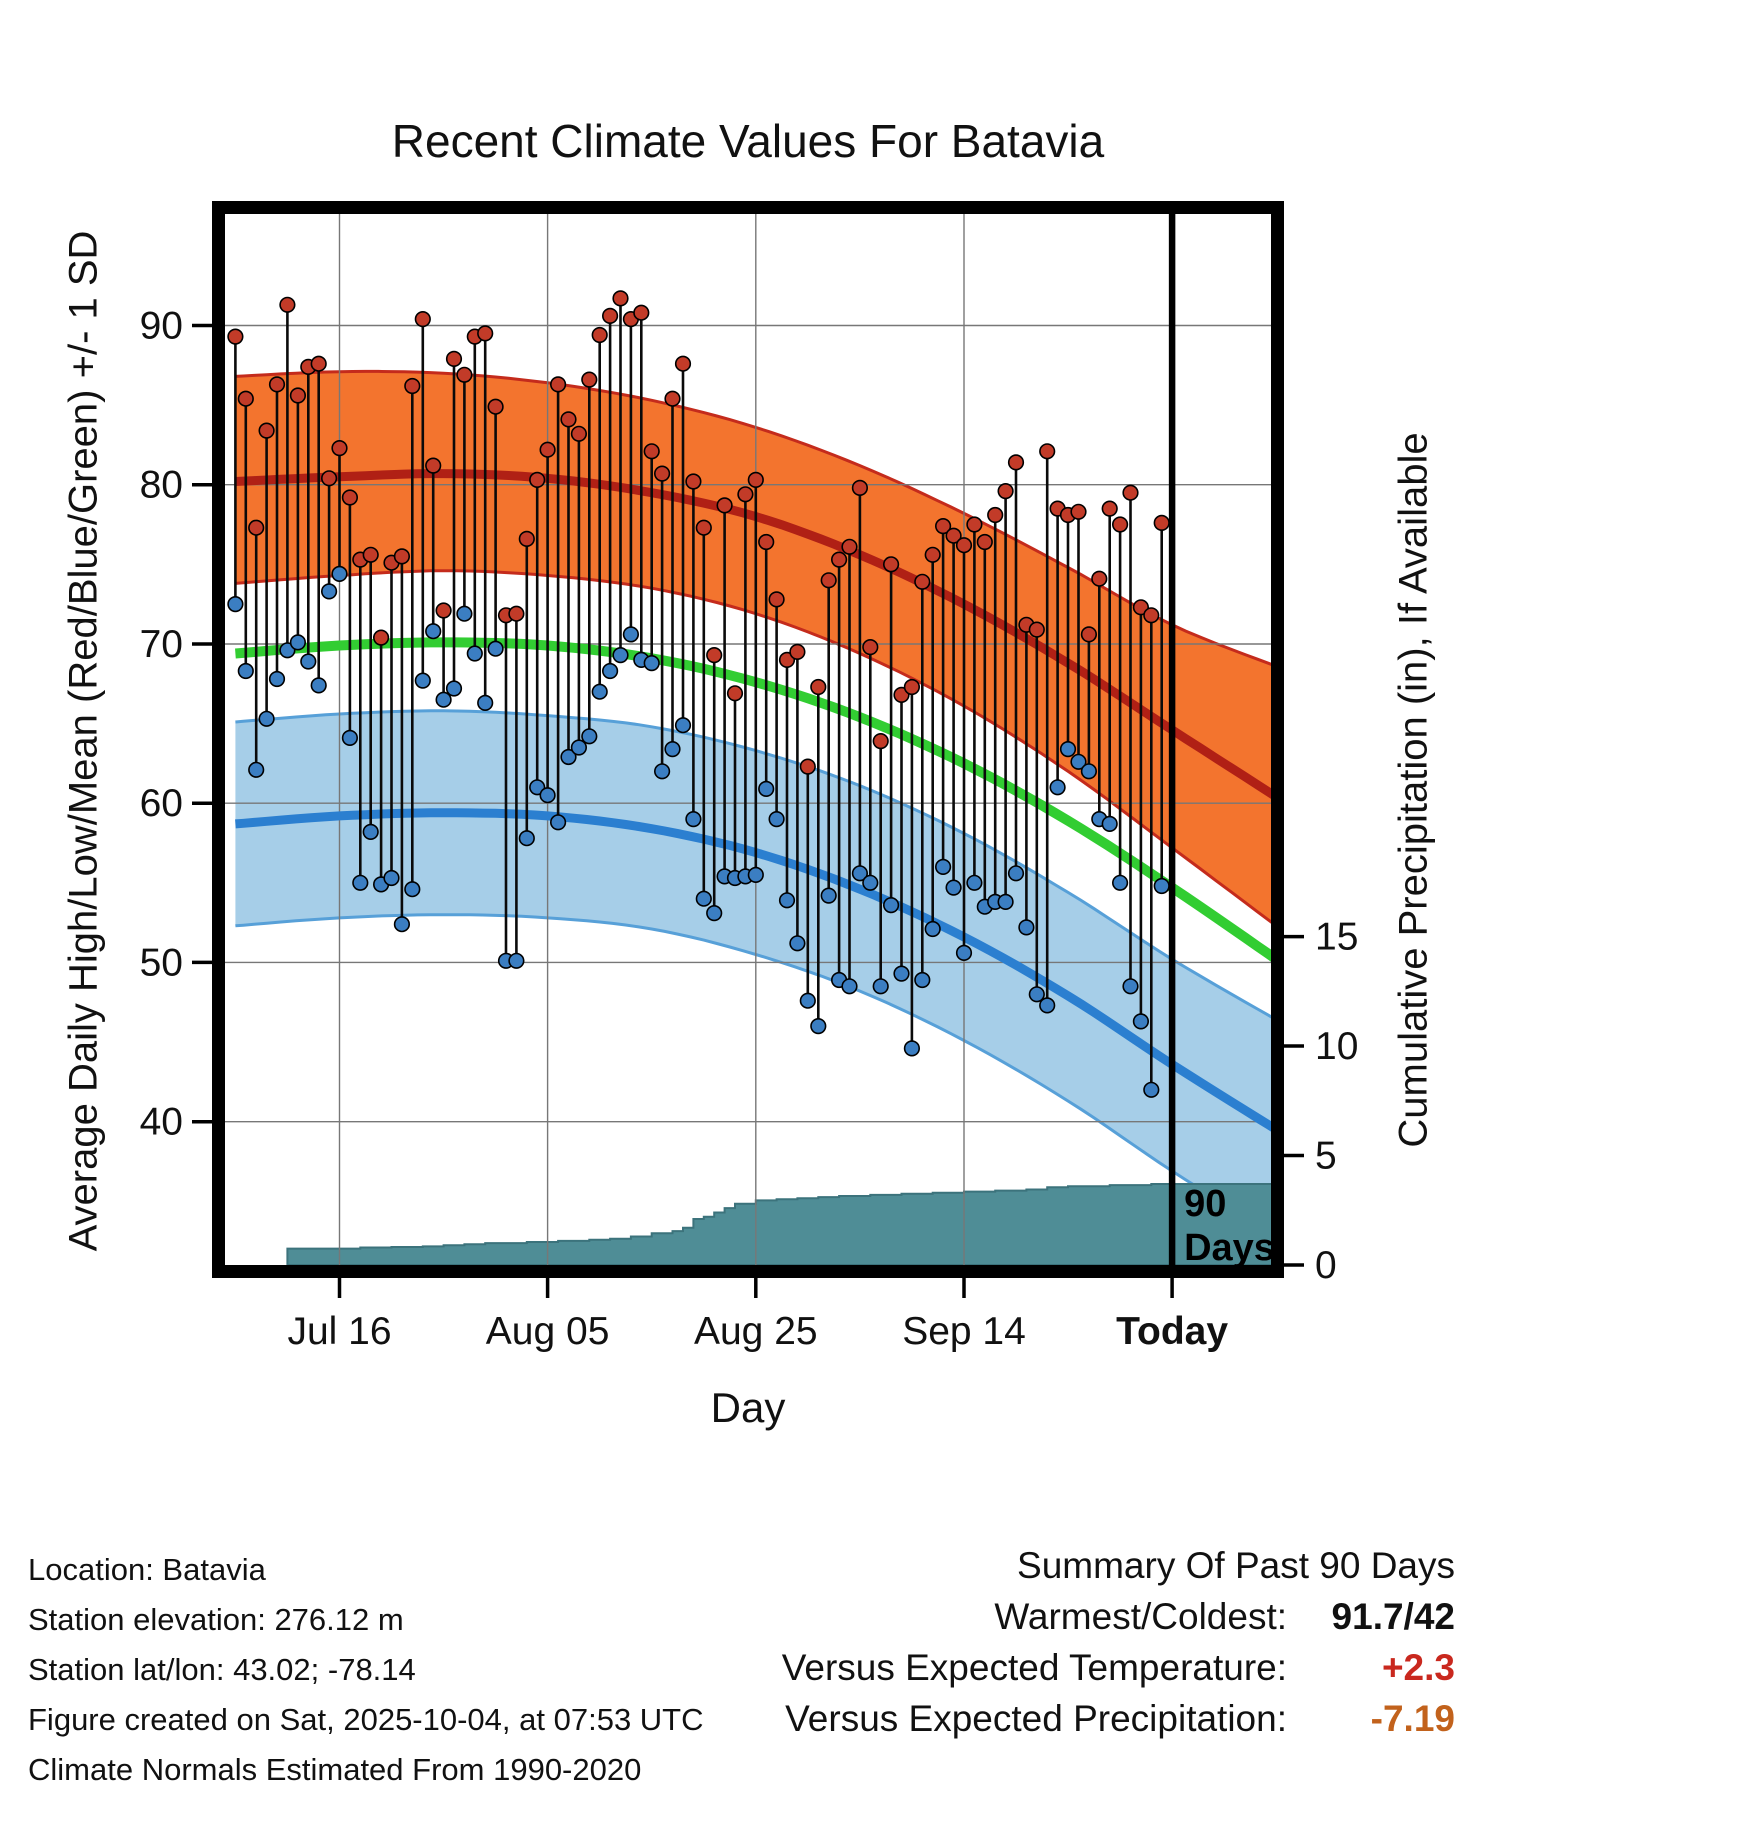 The image size is (1748, 1828). What do you see at coordinates (222, 1669) in the screenshot?
I see `metadata-line: Station lat/lon: 43.02; -78.14` at bounding box center [222, 1669].